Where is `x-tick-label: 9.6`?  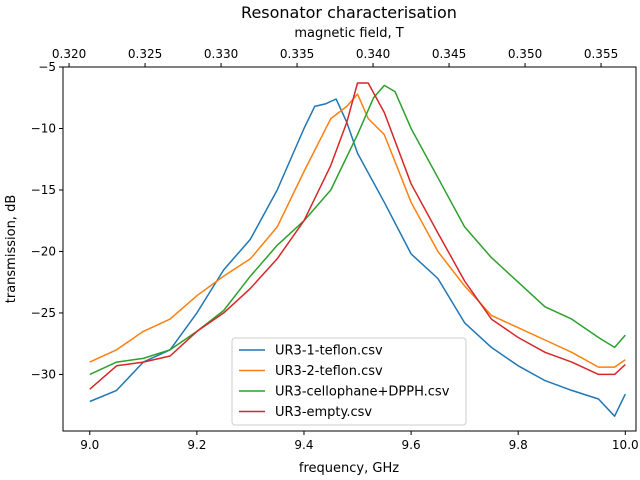
x-tick-label: 9.6 is located at coordinates (411, 445).